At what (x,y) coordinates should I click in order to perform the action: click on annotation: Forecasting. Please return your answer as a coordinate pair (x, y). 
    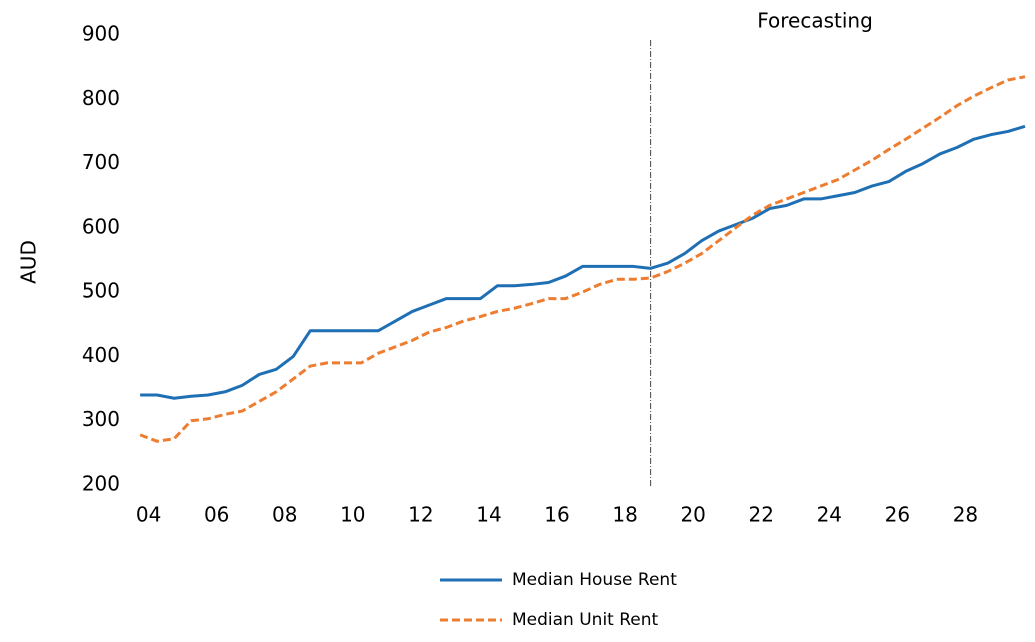
    Looking at the image, I should click on (815, 21).